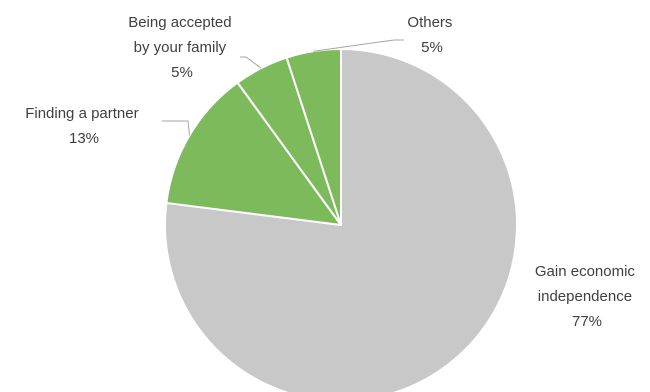  Describe the element at coordinates (587, 296) in the screenshot. I see `slice-label-gain-economic-independence: Gain economic independence 77%` at that location.